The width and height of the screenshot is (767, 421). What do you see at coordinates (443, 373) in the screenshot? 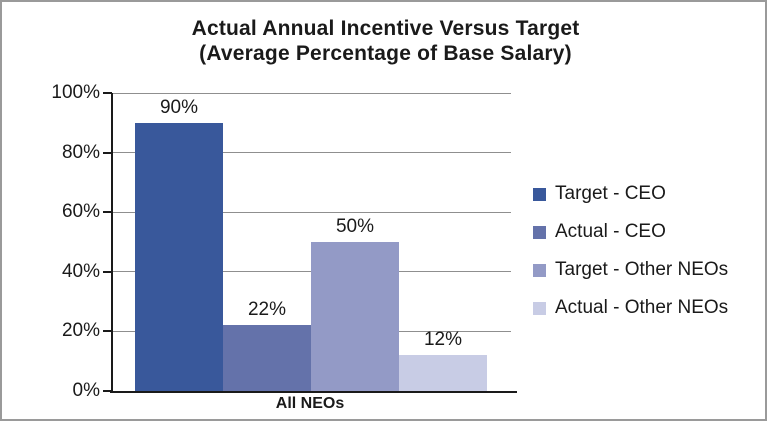
I see `bar-actual-other-neos` at bounding box center [443, 373].